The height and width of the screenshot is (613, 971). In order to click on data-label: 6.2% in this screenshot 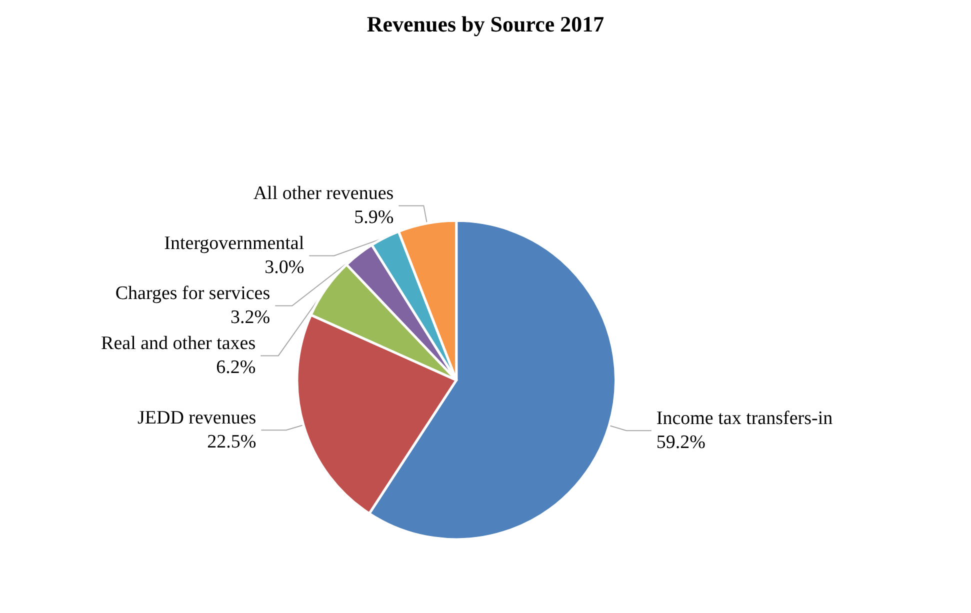, I will do `click(236, 367)`.